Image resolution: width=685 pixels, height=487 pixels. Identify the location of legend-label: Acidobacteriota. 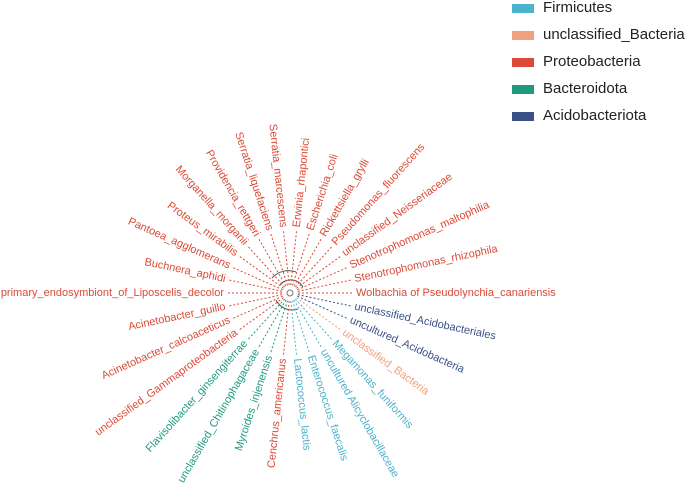
(595, 115).